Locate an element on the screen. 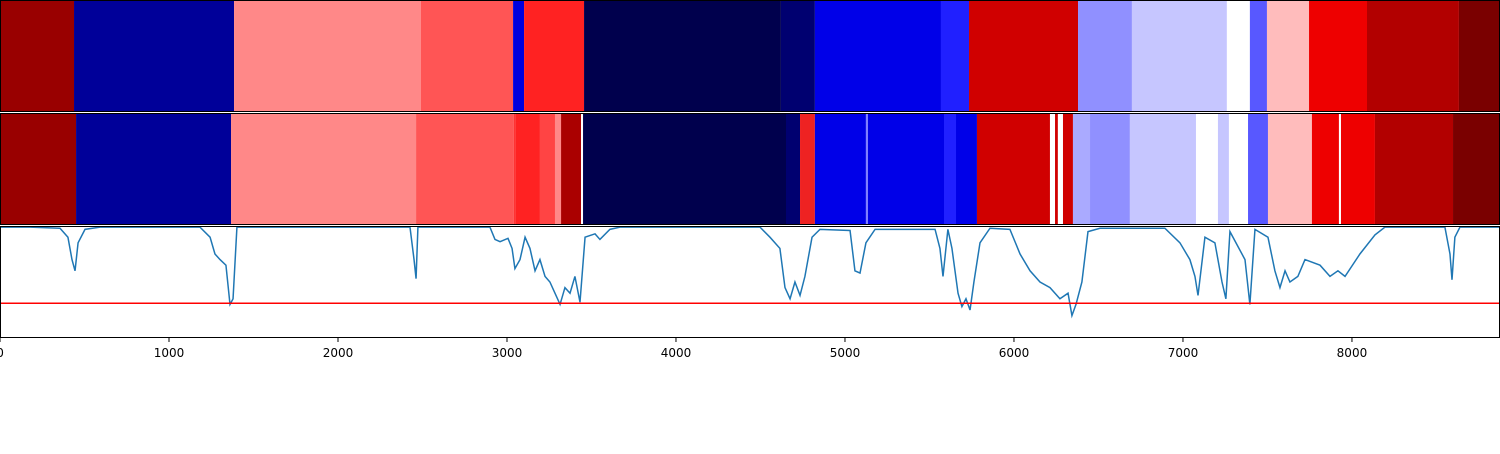 This screenshot has width=1500, height=454. x-tick-label: 0 is located at coordinates (2, 353).